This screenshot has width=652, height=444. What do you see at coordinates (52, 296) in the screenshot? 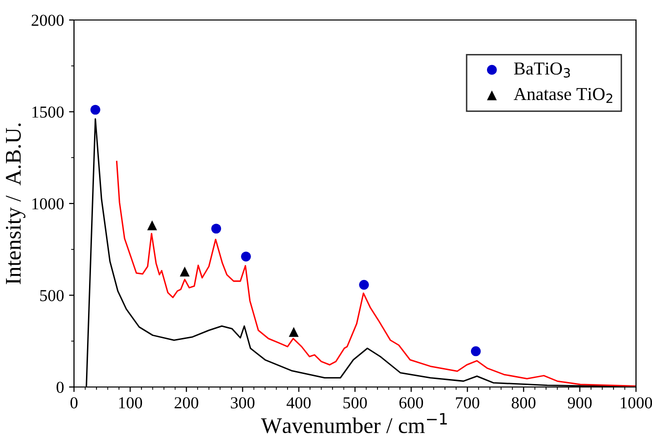
I see `y-tick-label: 500` at bounding box center [52, 296].